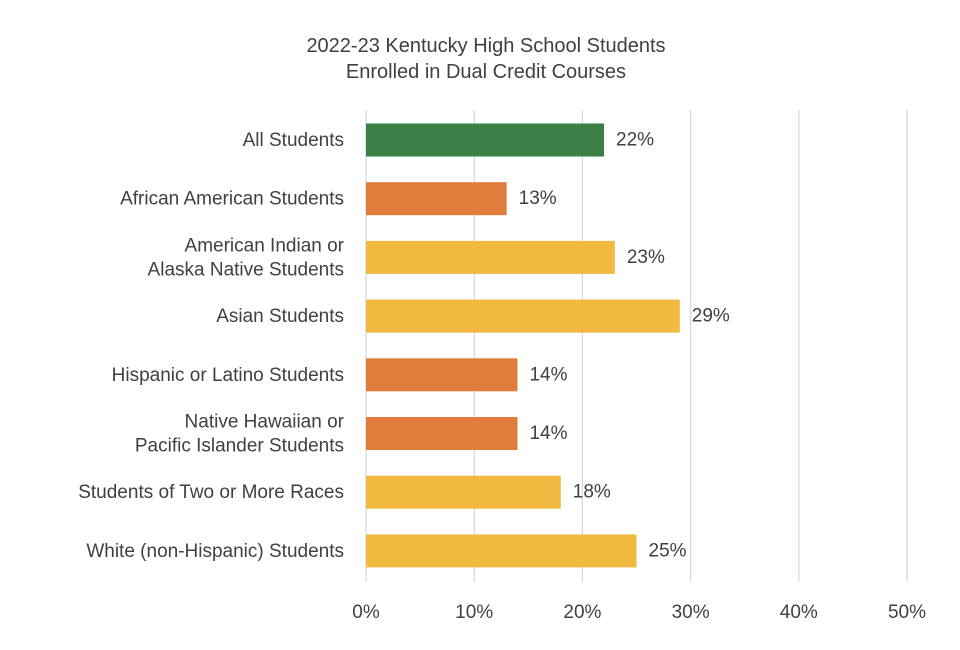  I want to click on x-tick-label: 10%, so click(474, 612).